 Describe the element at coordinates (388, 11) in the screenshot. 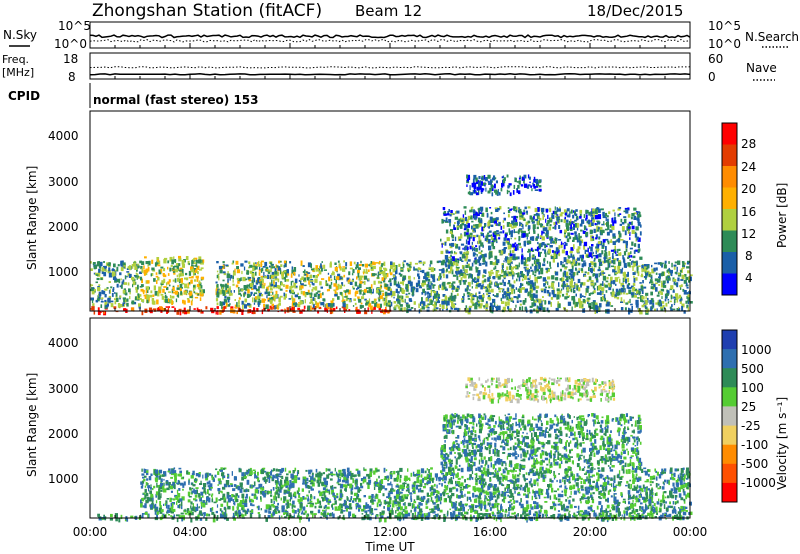

I see `beam-label: Beam 12` at that location.